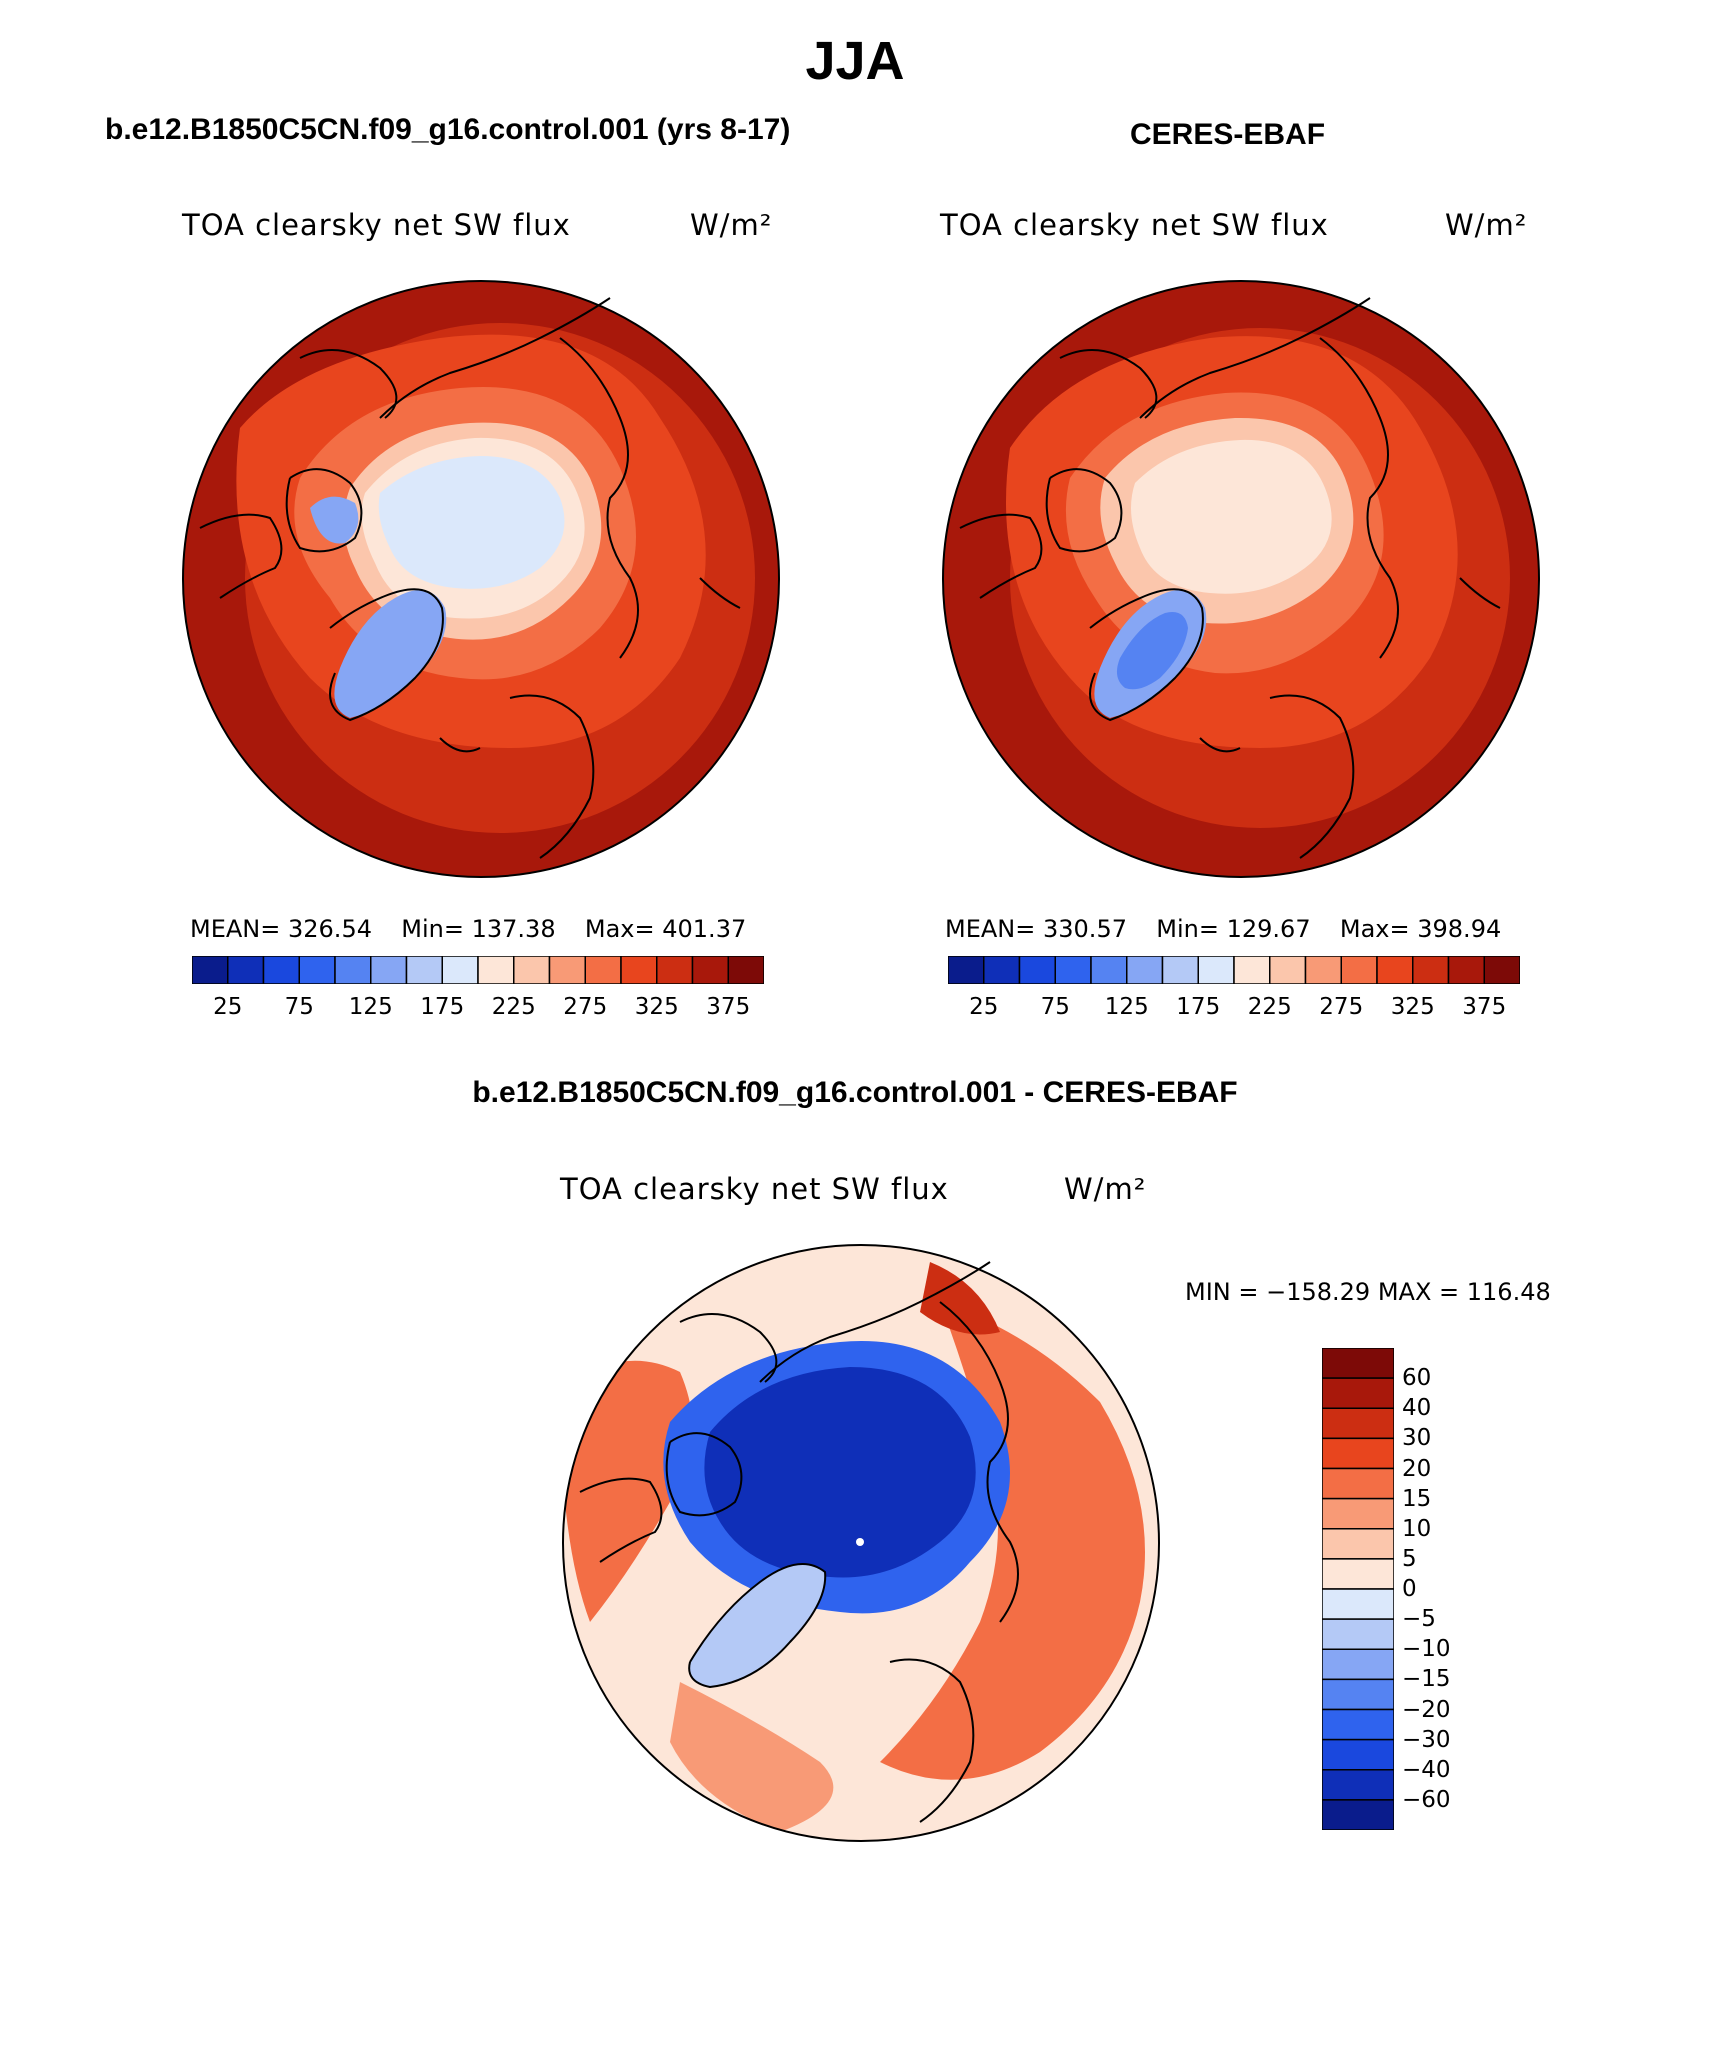 Image resolution: width=1710 pixels, height=2056 pixels. Describe the element at coordinates (619, 929) in the screenshot. I see `model-max-label: Max=` at that location.